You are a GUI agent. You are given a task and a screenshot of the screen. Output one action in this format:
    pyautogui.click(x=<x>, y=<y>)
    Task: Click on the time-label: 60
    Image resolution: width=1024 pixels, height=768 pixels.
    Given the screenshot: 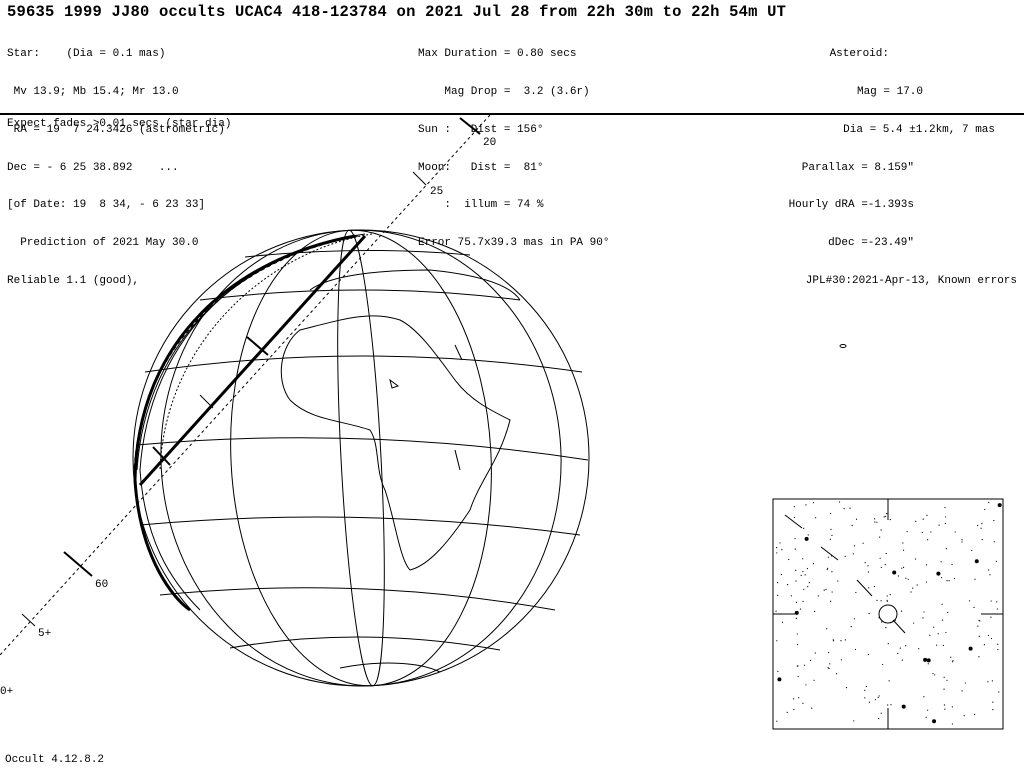 What is the action you would take?
    pyautogui.click(x=101, y=585)
    